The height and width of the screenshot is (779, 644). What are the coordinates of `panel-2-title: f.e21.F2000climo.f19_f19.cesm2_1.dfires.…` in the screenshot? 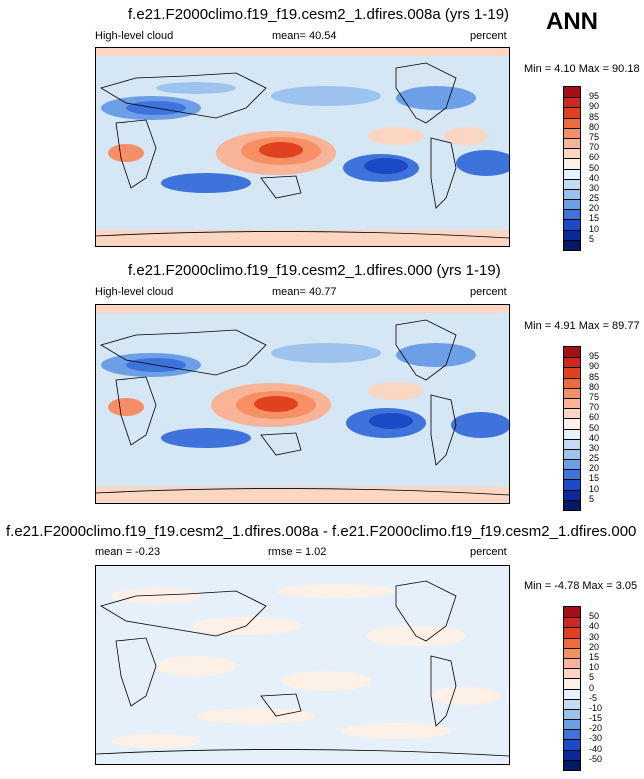 It's located at (314, 270).